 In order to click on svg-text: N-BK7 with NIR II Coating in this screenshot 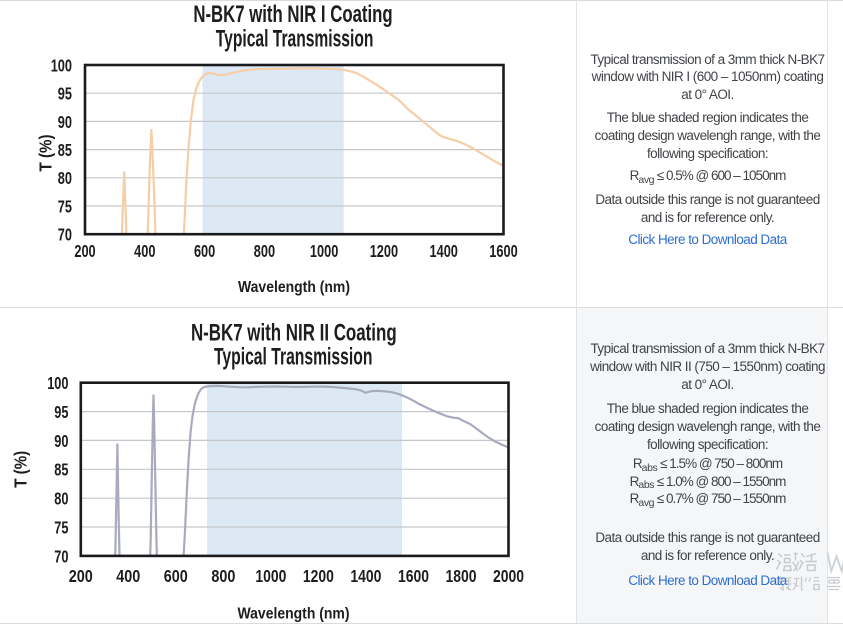, I will do `click(294, 332)`.